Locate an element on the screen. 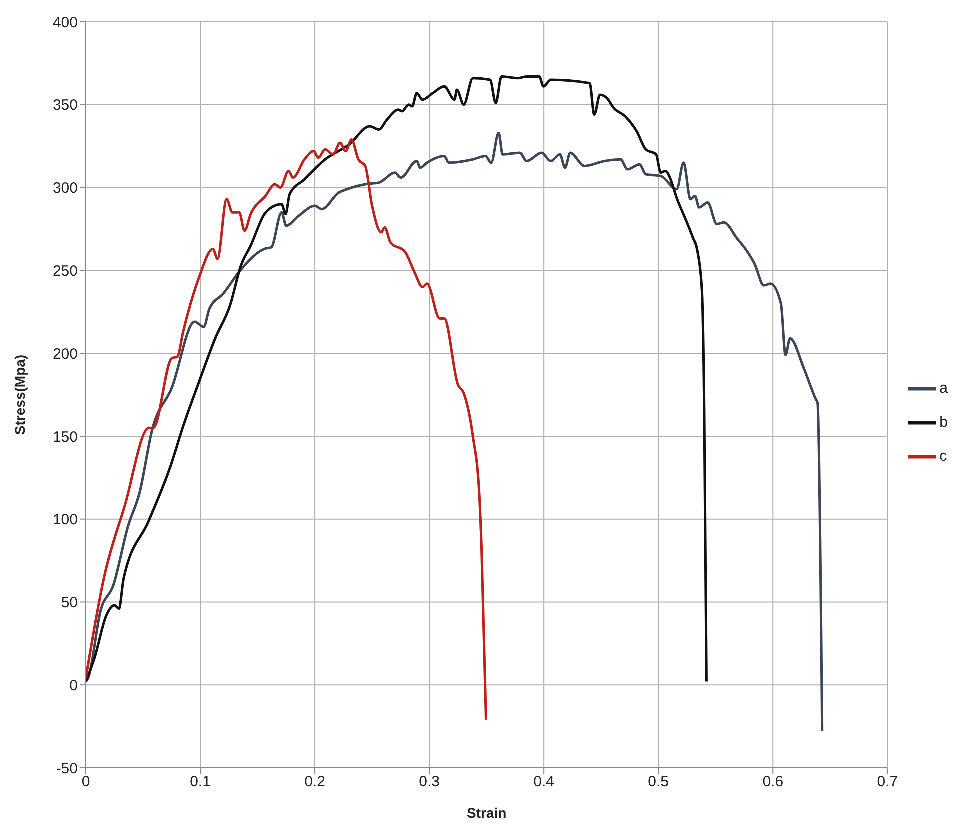  x-axis-title: Strain is located at coordinates (486, 813).